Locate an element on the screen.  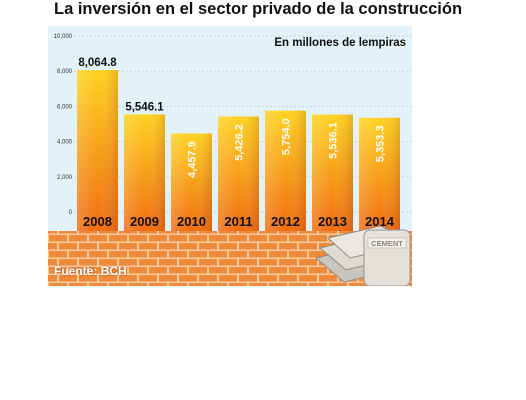
y-tick-label: 2,000 is located at coordinates (65, 178).